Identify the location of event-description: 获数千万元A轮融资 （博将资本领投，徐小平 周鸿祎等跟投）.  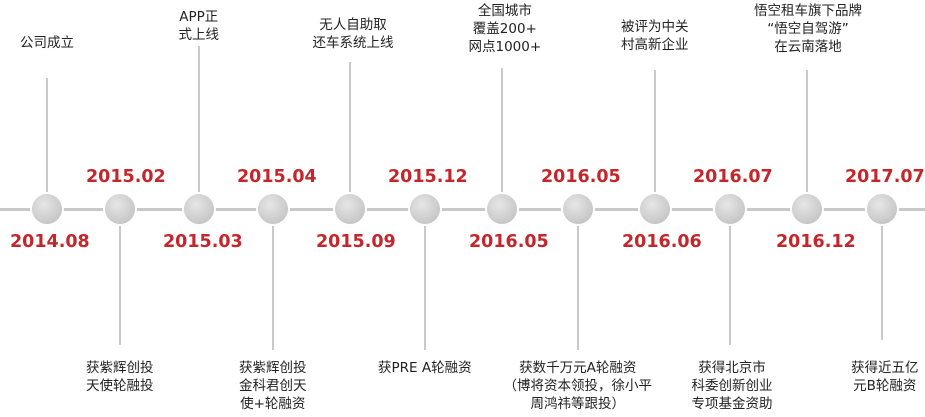
(578, 386).